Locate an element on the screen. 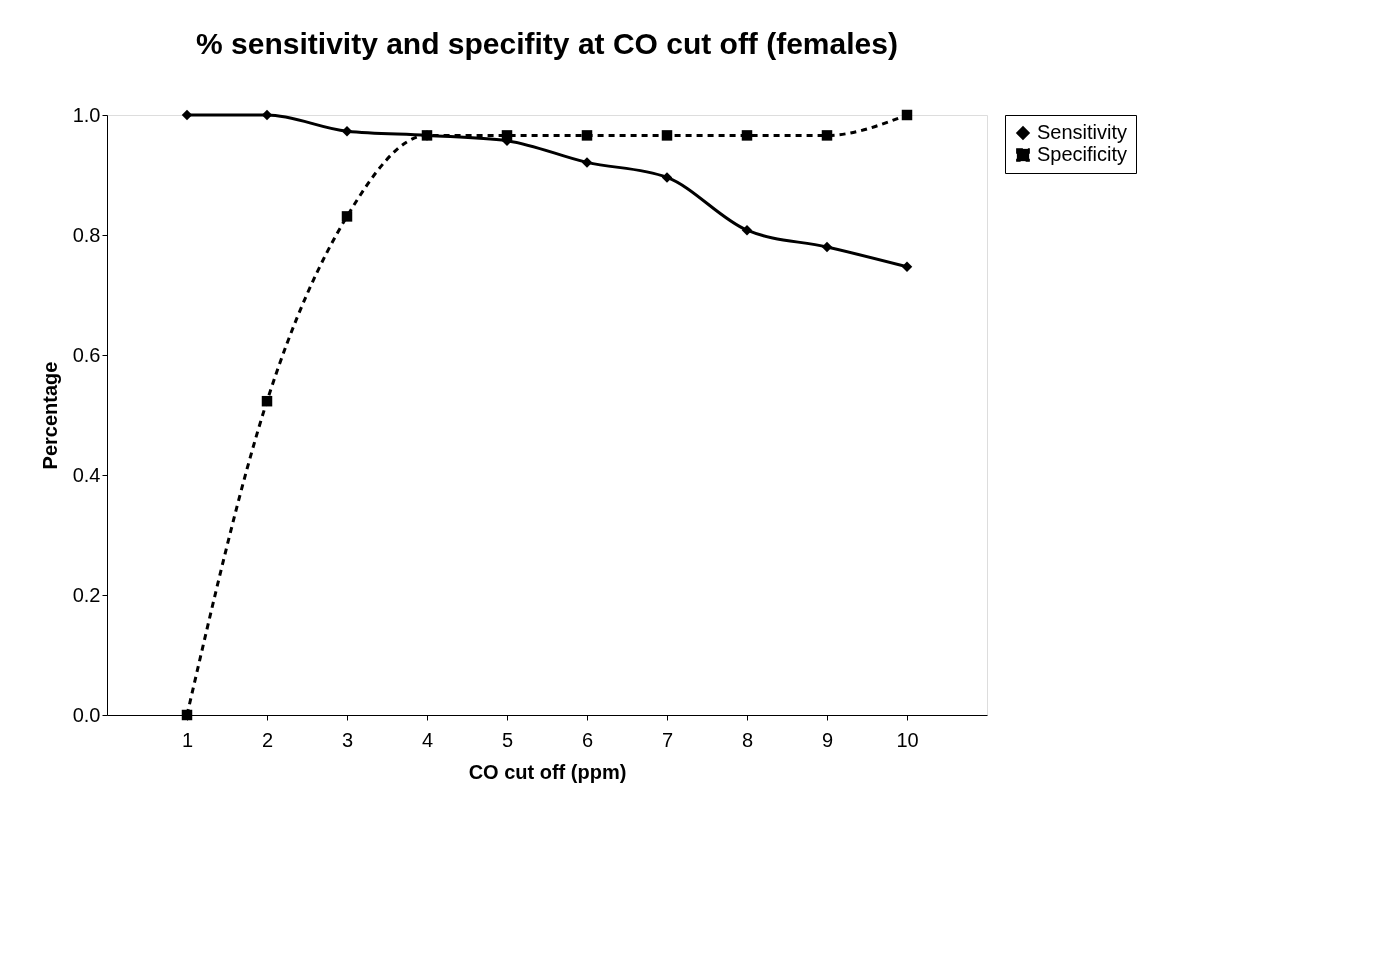 The width and height of the screenshot is (1390, 954). x-tick-label: 1 is located at coordinates (187, 739).